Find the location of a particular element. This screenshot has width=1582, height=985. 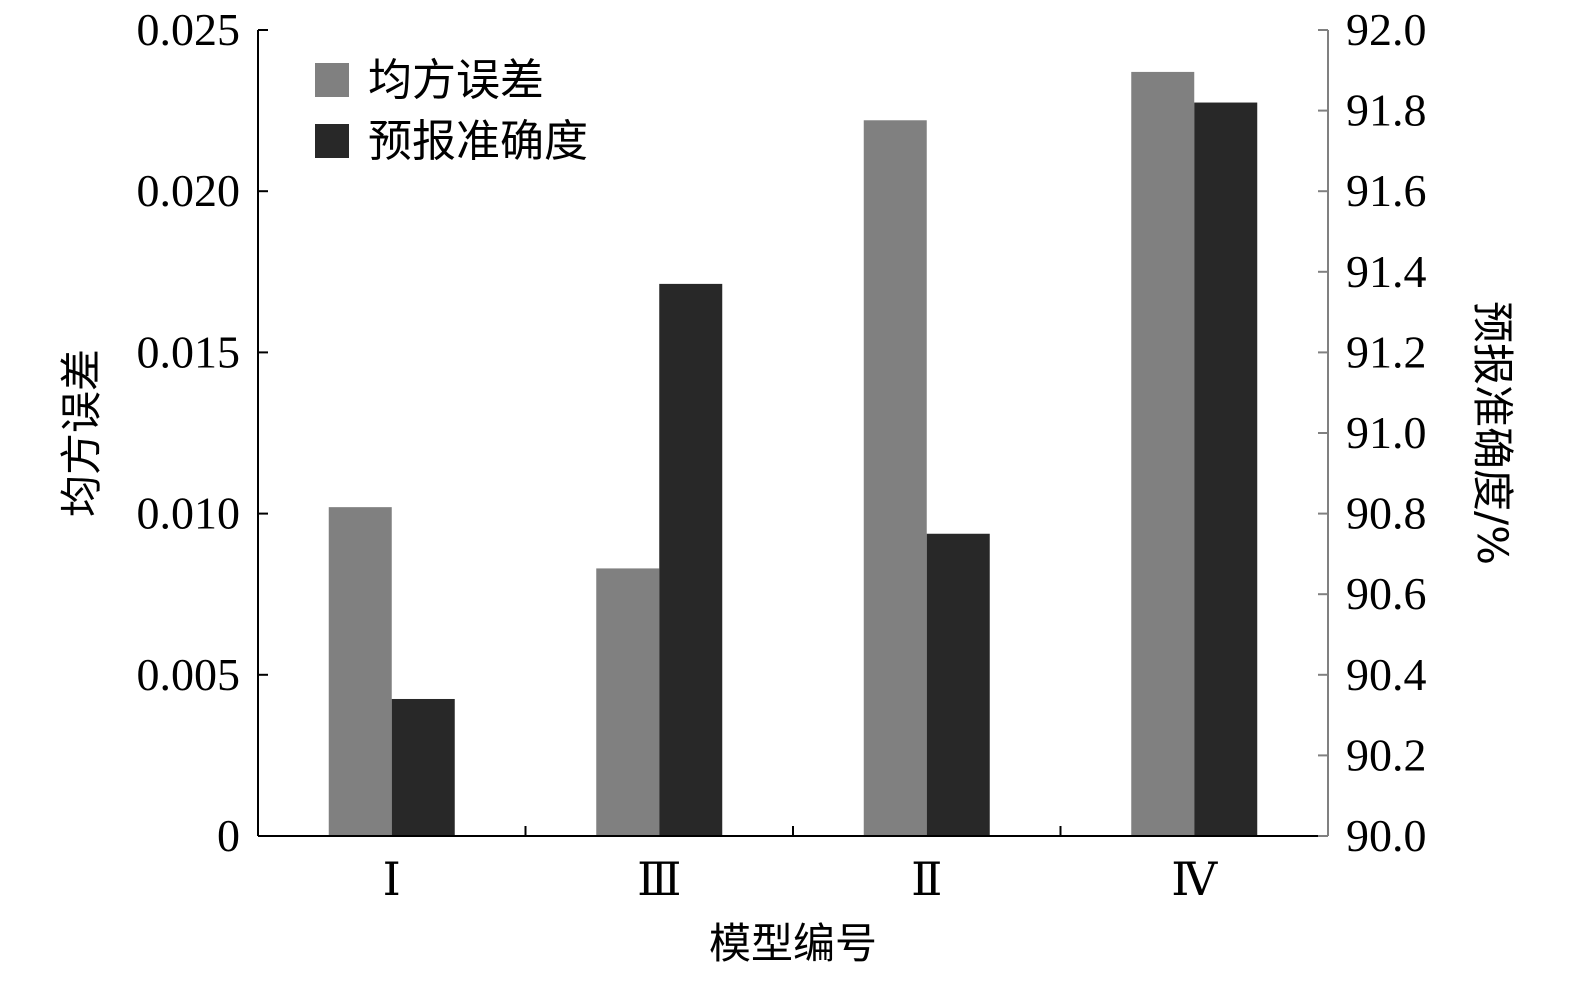

right-tick-label: 91.0 is located at coordinates (1386, 432).